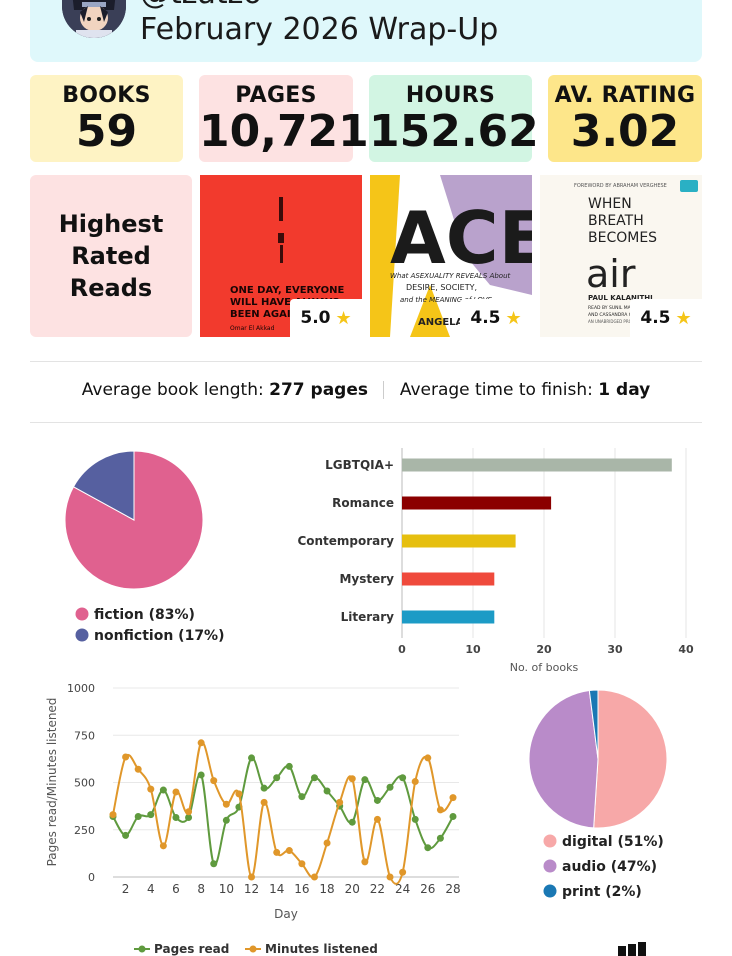  Describe the element at coordinates (610, 204) in the screenshot. I see `cover-text: WHEN` at that location.